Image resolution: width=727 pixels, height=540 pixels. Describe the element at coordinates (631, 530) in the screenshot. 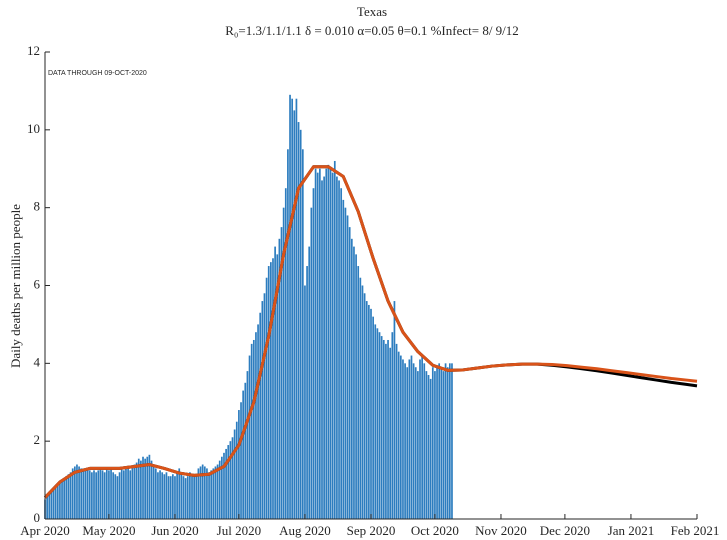

I see `x-tick-label: Jan 2021` at that location.